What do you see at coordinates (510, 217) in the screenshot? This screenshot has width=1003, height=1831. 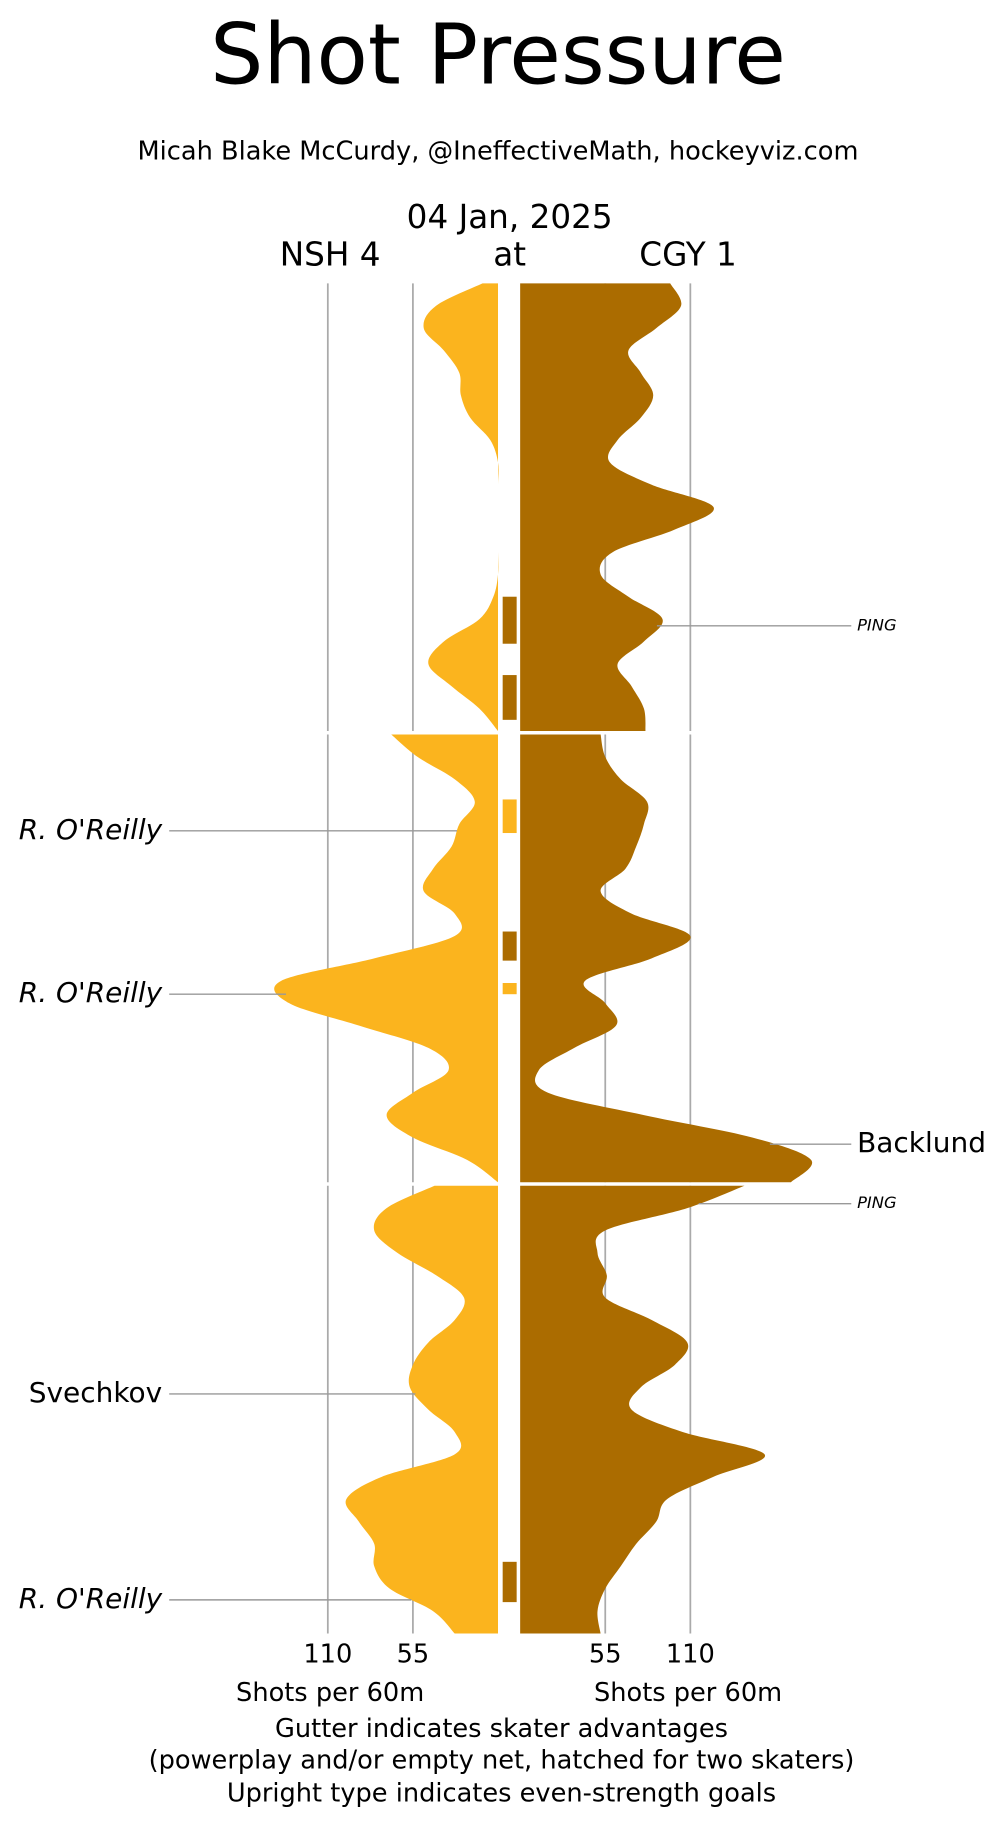 I see `game-date: 04 Jan, 2025` at bounding box center [510, 217].